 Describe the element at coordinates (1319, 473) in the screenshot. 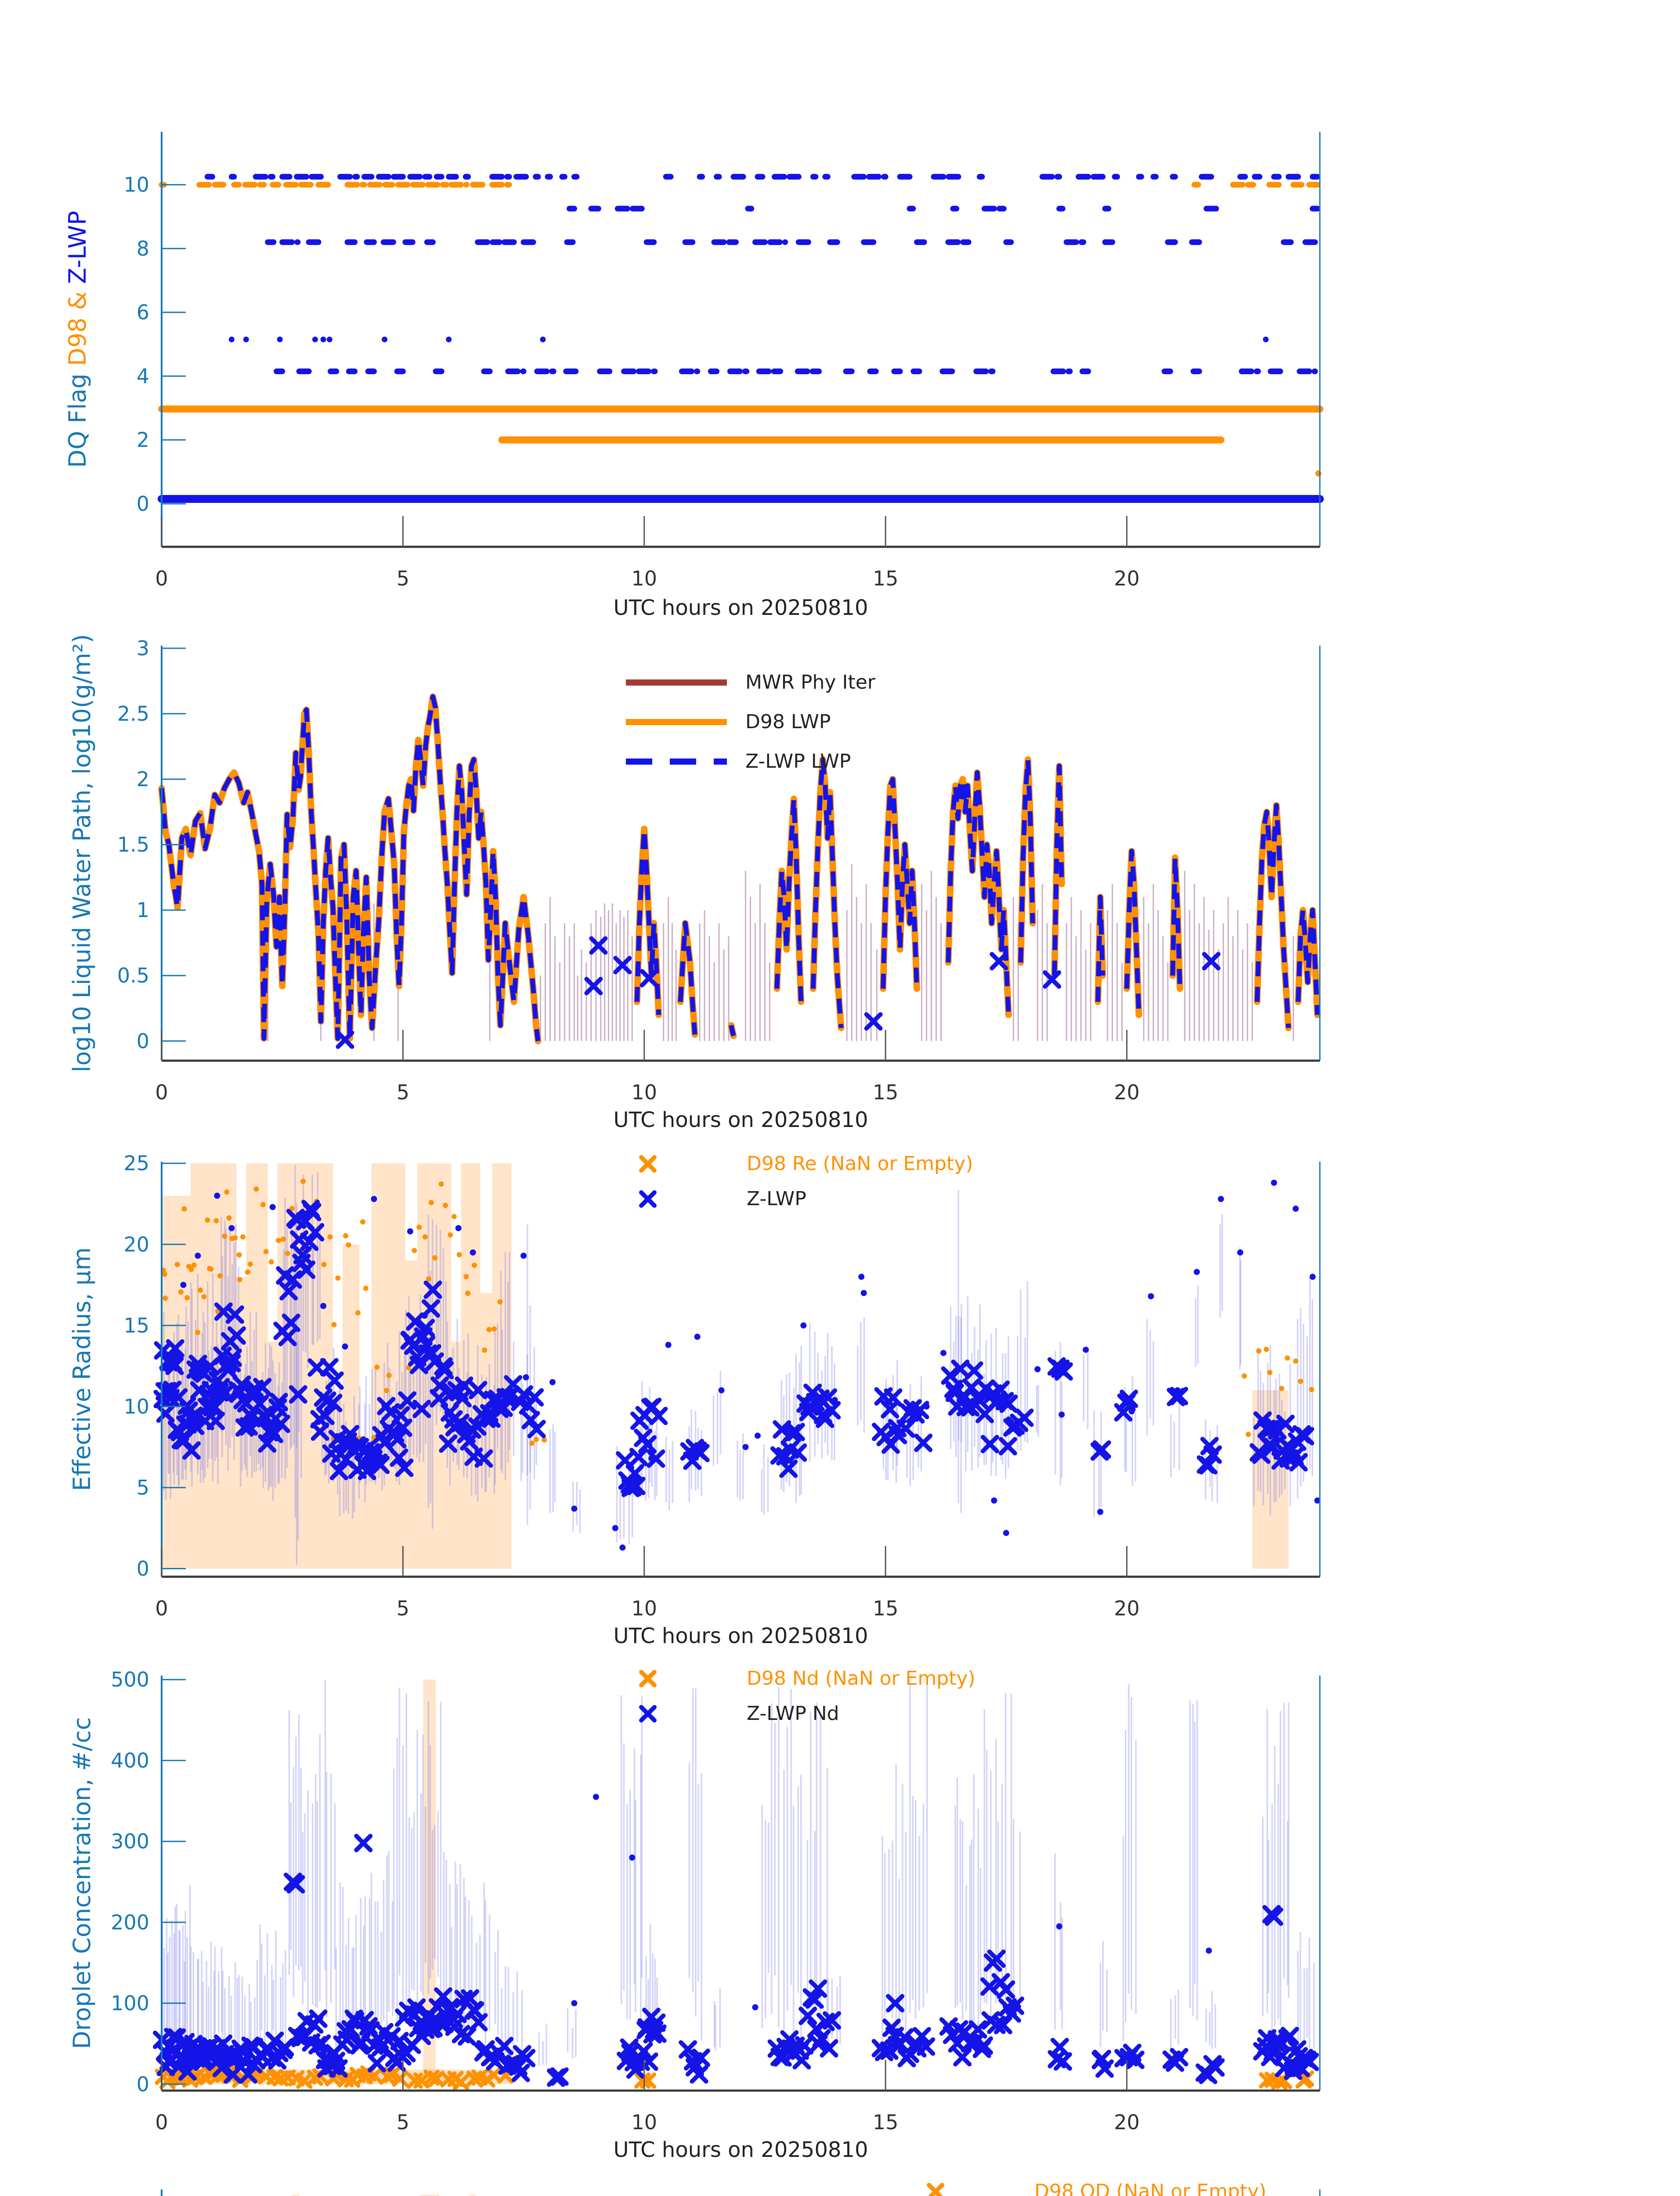

I see `flag-point` at that location.